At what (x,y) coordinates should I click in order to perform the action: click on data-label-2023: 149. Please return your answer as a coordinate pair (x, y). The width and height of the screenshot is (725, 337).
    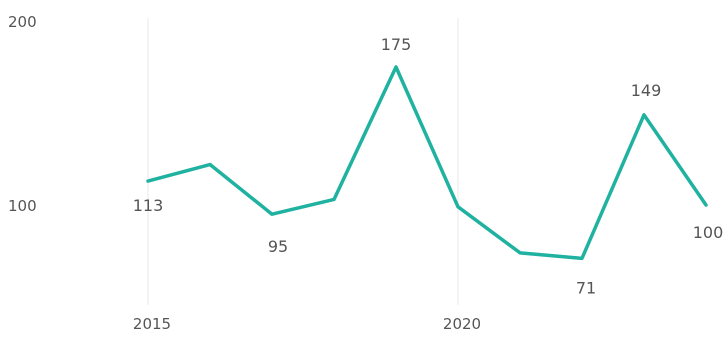
    Looking at the image, I should click on (646, 90).